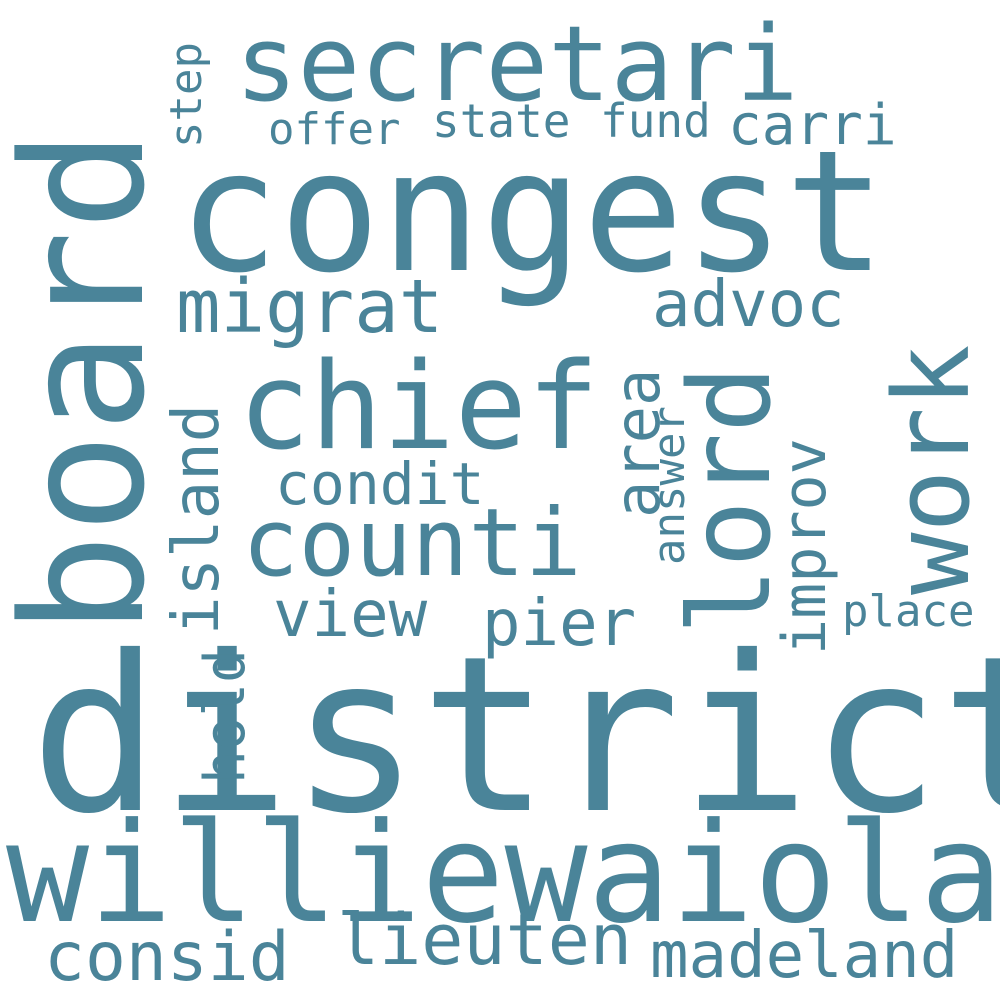  Describe the element at coordinates (669, 485) in the screenshot. I see `word-answer: answer` at that location.